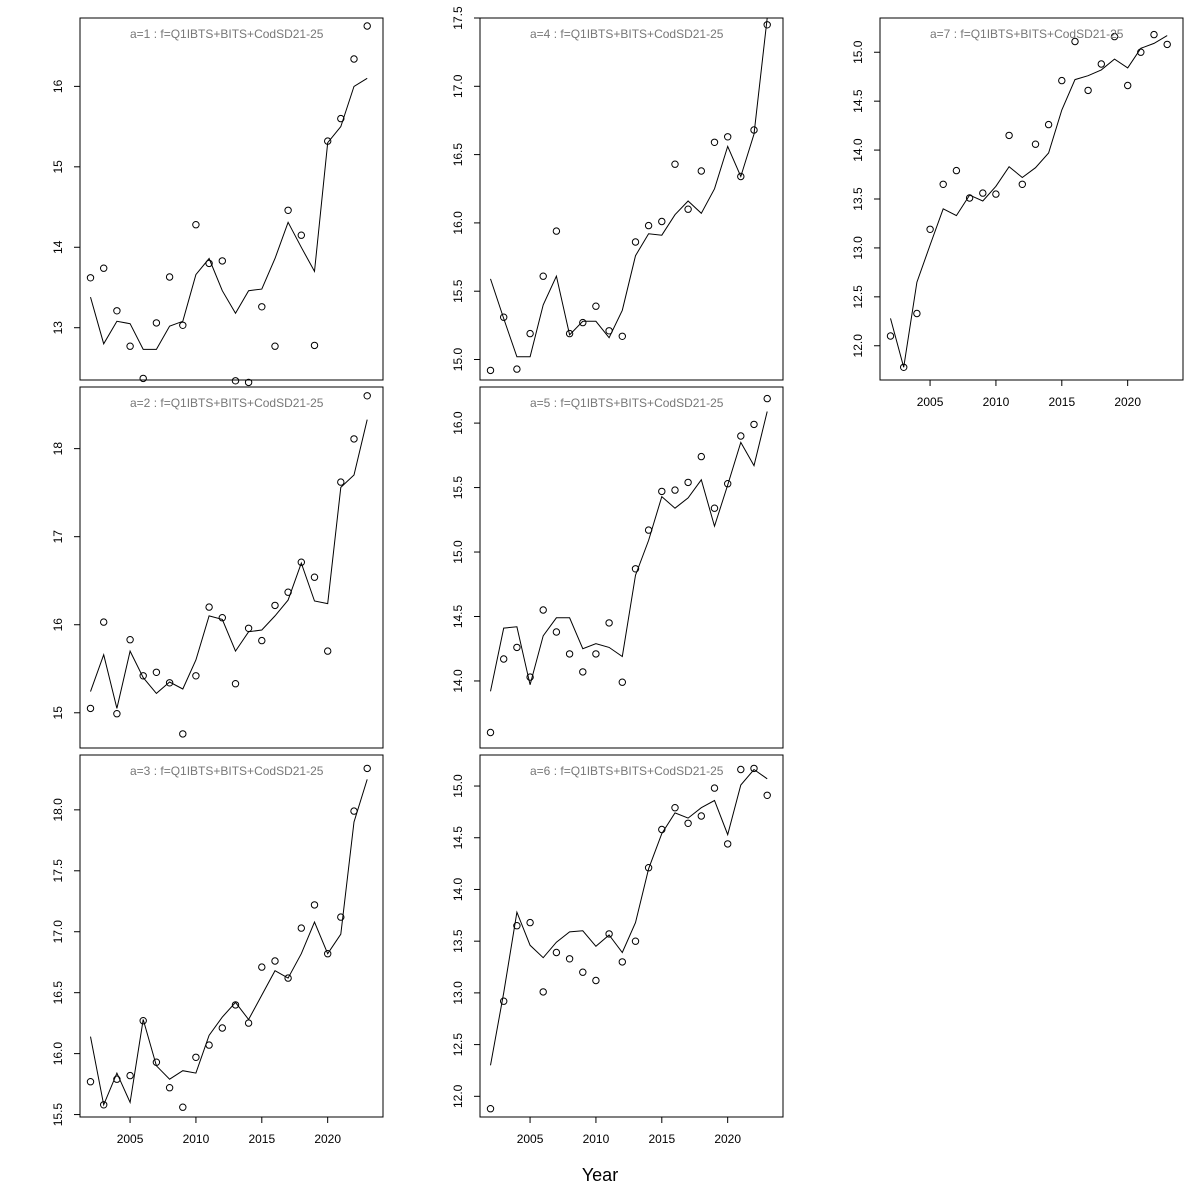 This screenshot has width=1200, height=1200. Describe the element at coordinates (58, 871) in the screenshot. I see `y-tick-label: 17.5` at that location.